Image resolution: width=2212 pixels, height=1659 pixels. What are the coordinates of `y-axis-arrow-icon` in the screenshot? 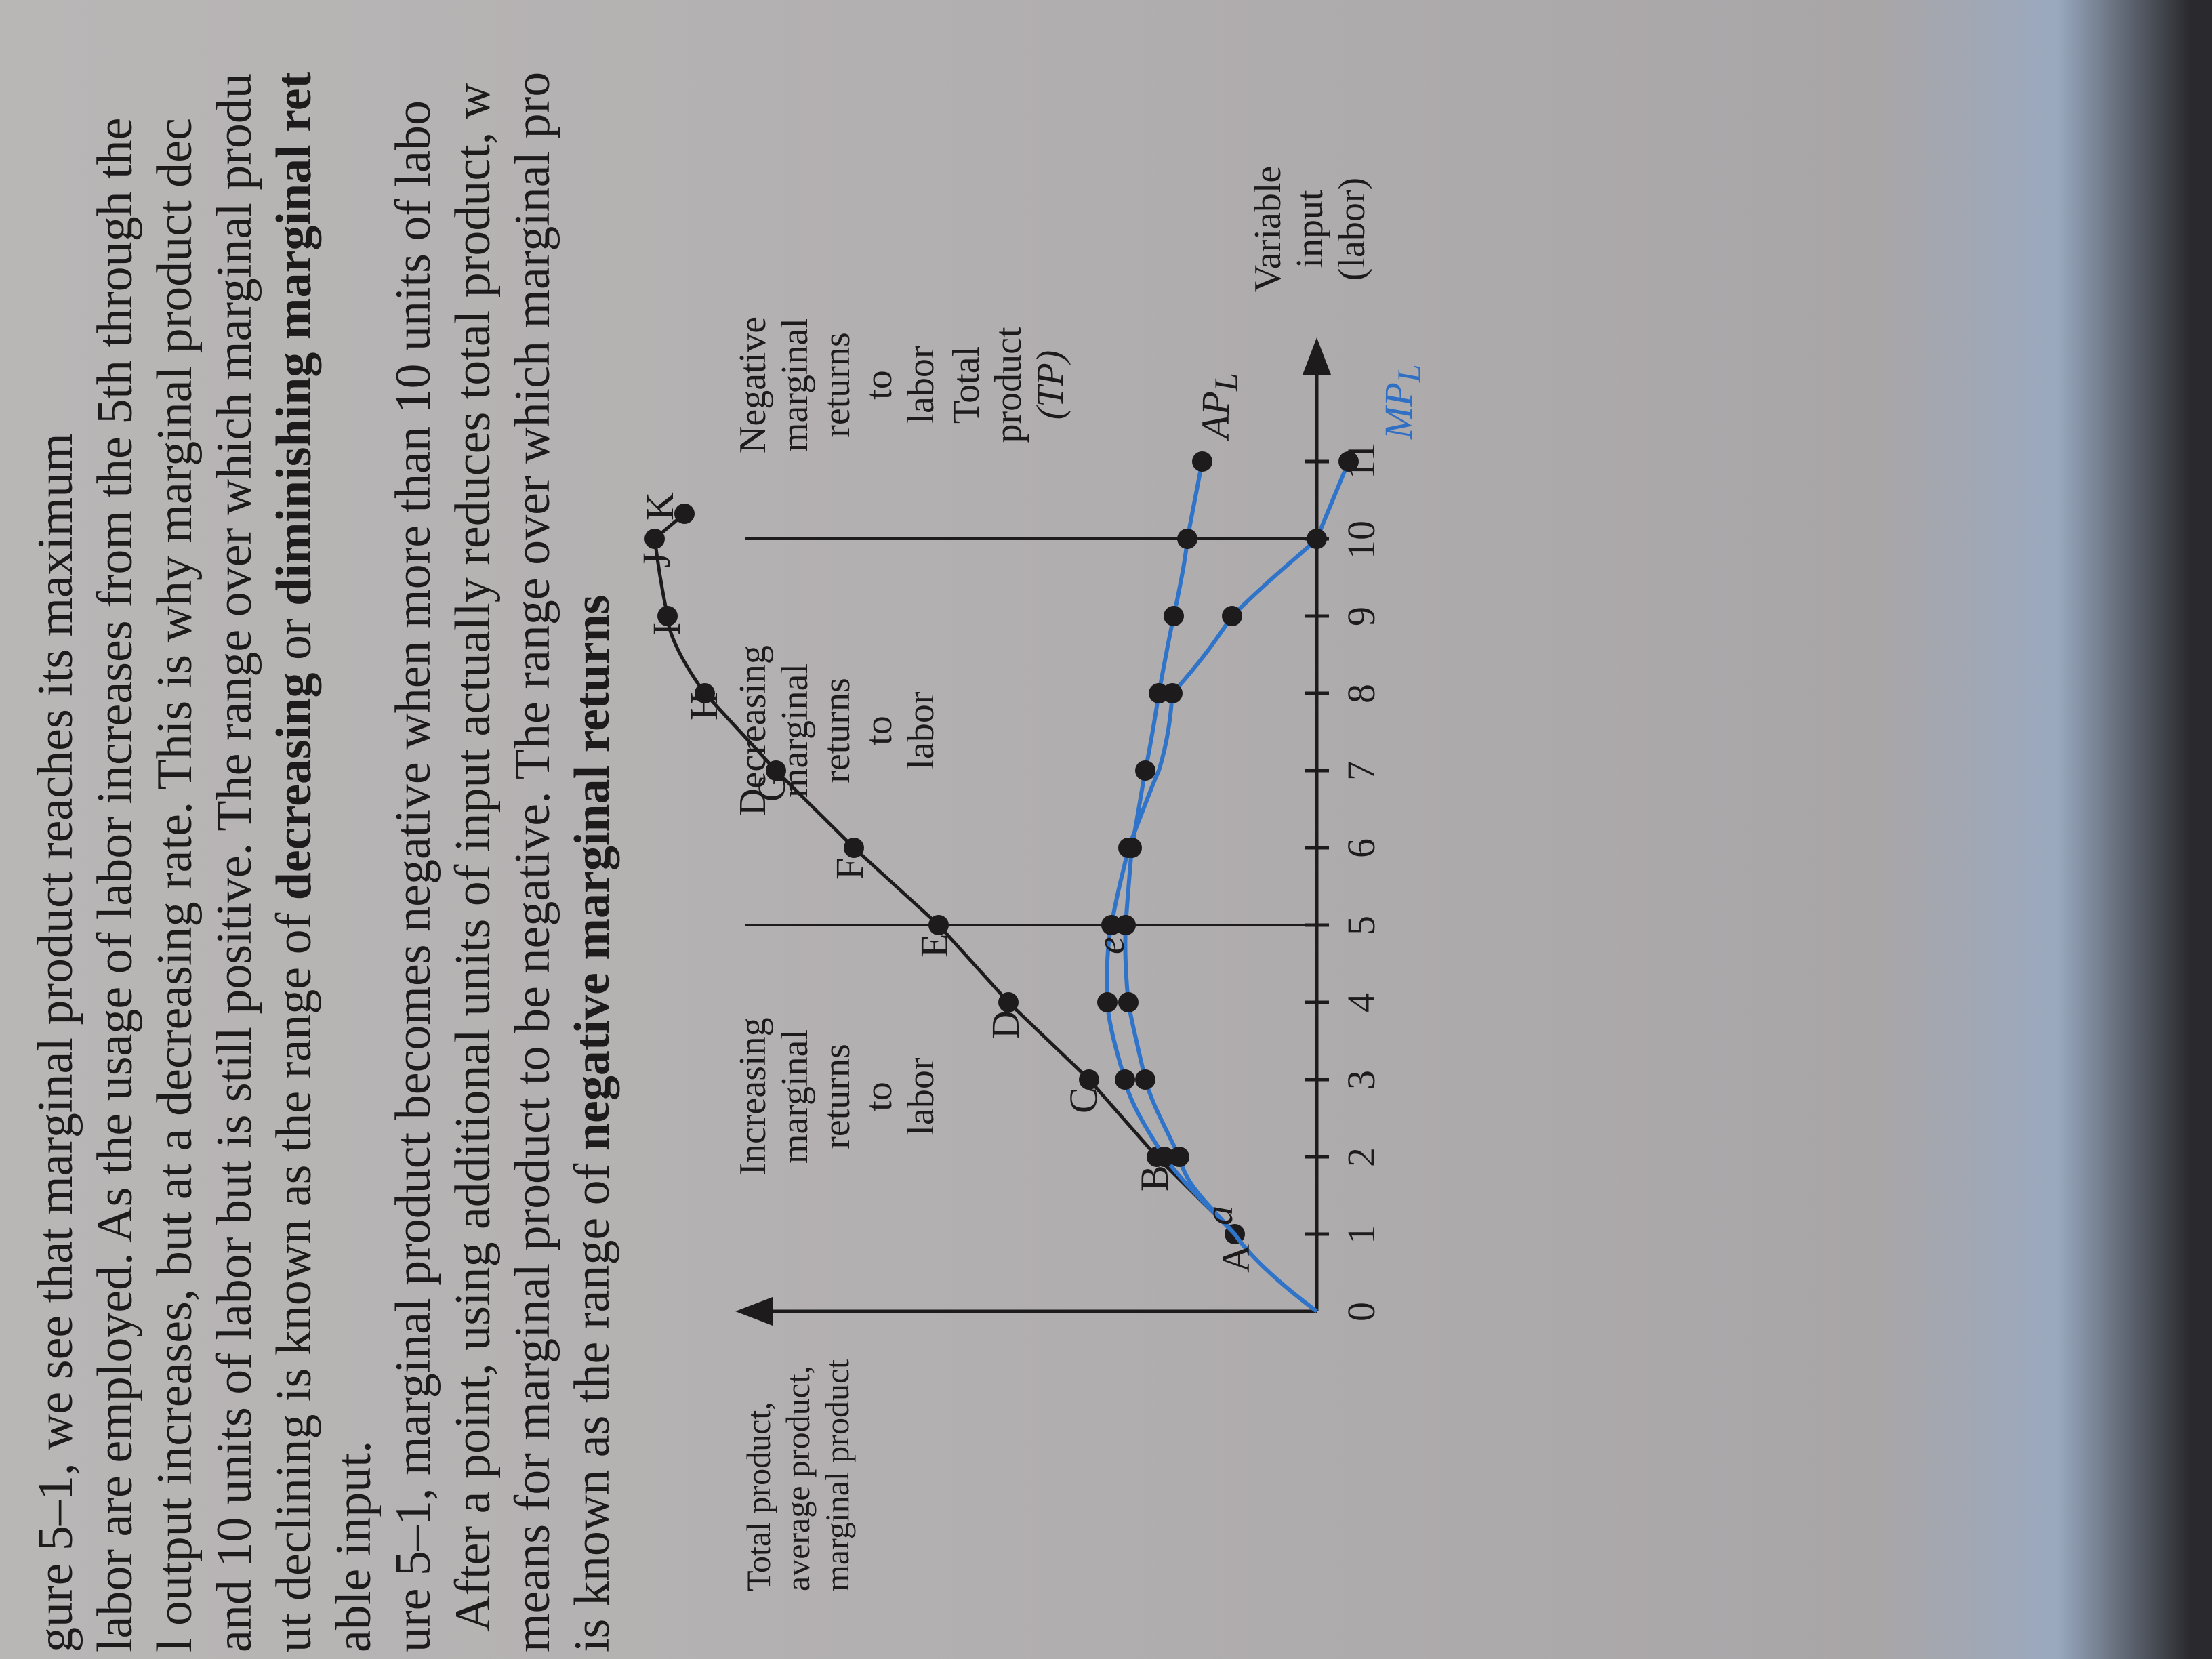 It's located at (754, 1311).